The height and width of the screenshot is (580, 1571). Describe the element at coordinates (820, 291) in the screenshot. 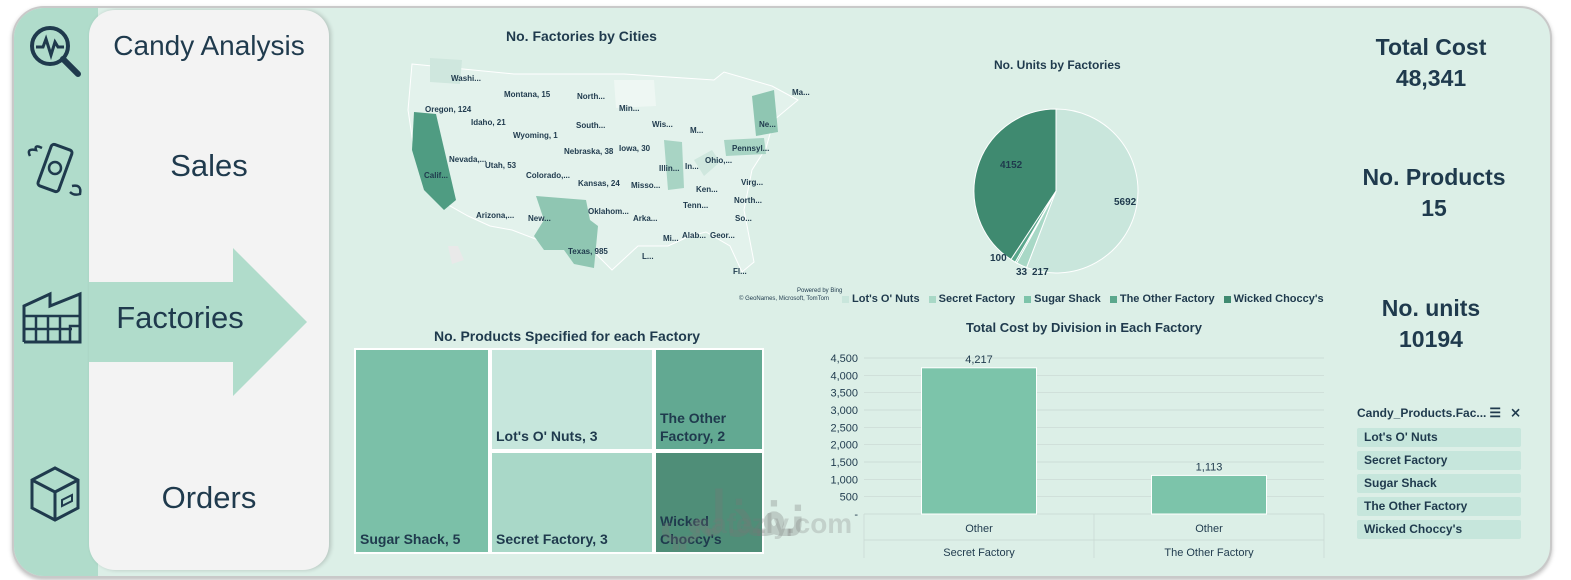

I see `map-attribution: Powered by Bing` at that location.